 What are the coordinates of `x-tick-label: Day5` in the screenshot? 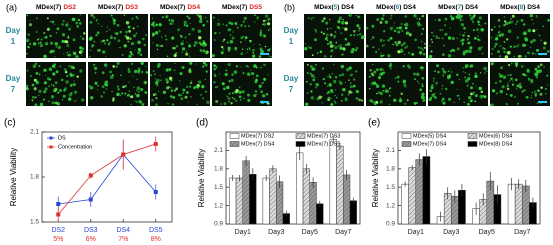 It's located at (310, 232).